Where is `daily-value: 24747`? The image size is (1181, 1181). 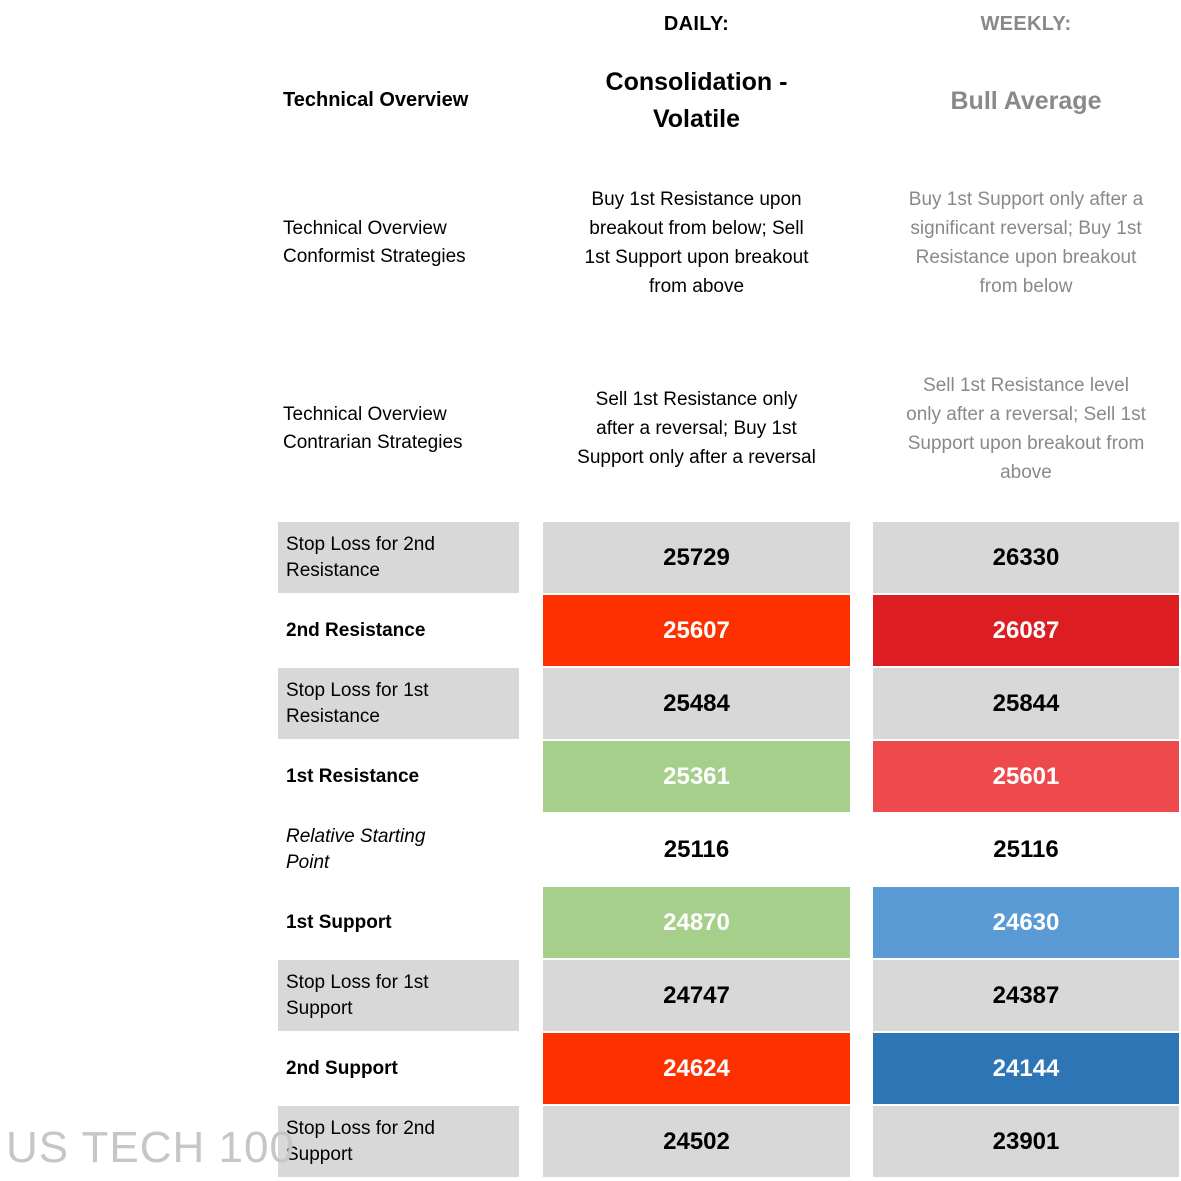 daily-value: 24747 is located at coordinates (696, 995).